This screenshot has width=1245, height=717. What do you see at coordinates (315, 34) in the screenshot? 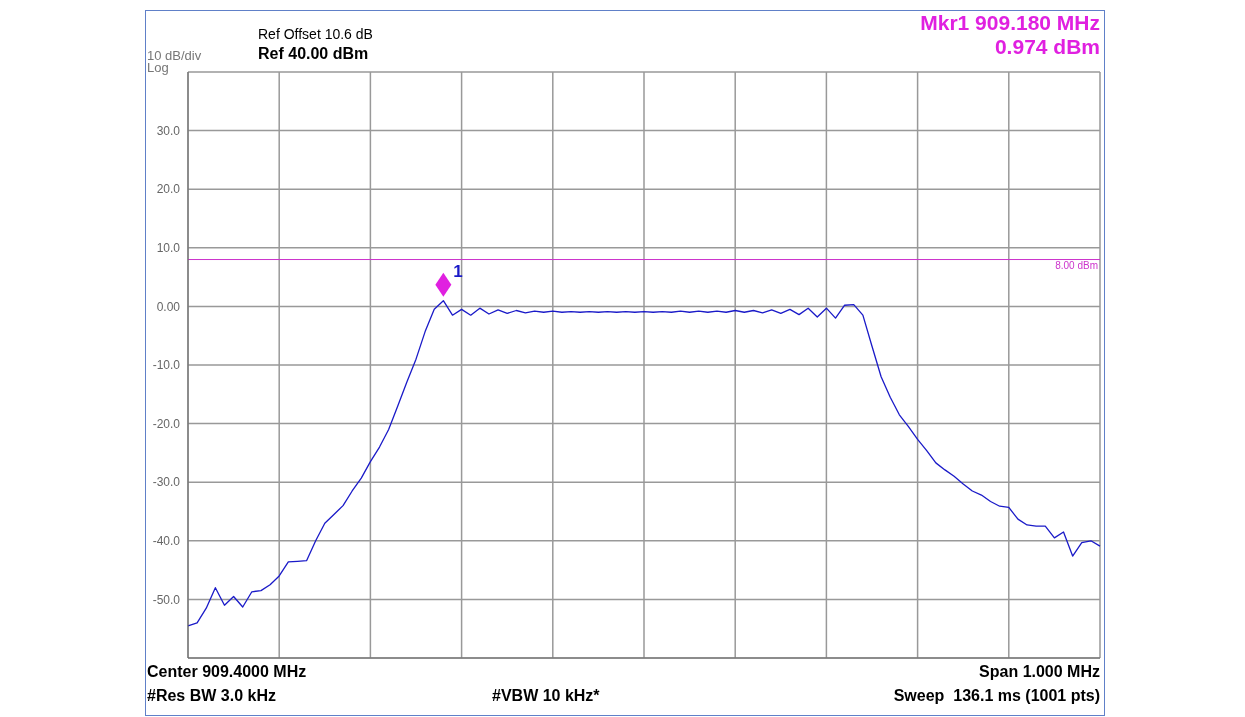
I see `text: Ref Offset 10.6 dB` at bounding box center [315, 34].